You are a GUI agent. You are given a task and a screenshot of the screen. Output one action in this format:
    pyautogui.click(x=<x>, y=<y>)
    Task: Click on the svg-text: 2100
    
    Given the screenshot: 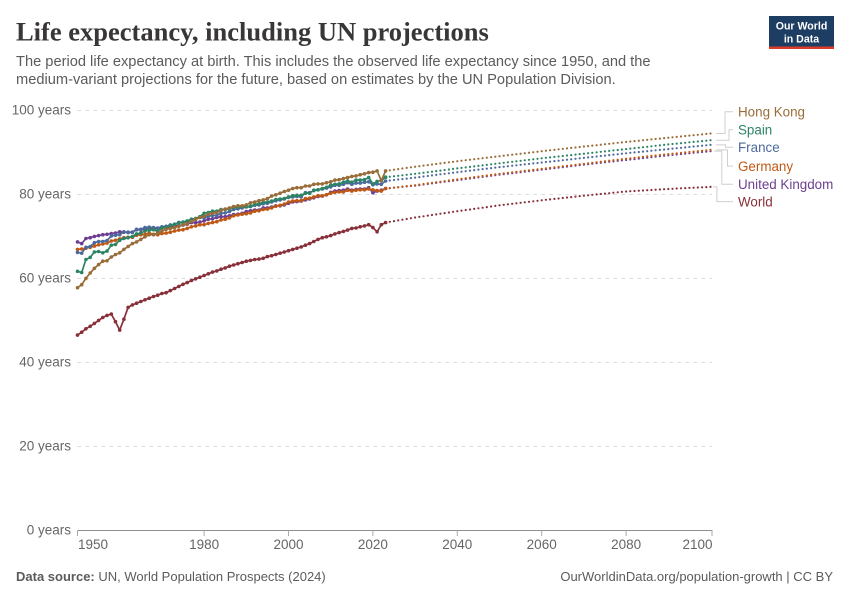 What is the action you would take?
    pyautogui.click(x=697, y=544)
    